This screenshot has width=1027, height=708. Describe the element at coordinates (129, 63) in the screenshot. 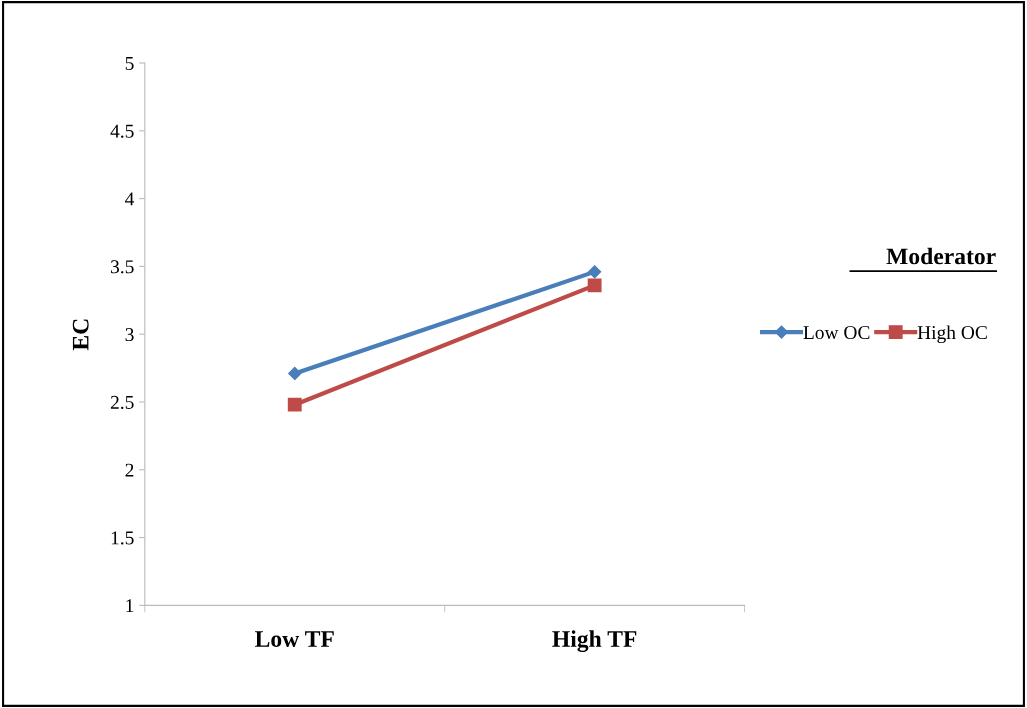

I see `y-tick-label: 5` at that location.